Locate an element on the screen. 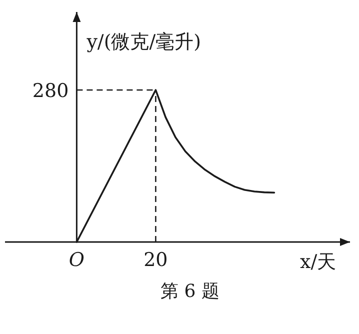  x-axis-title: x/天 is located at coordinates (318, 262).